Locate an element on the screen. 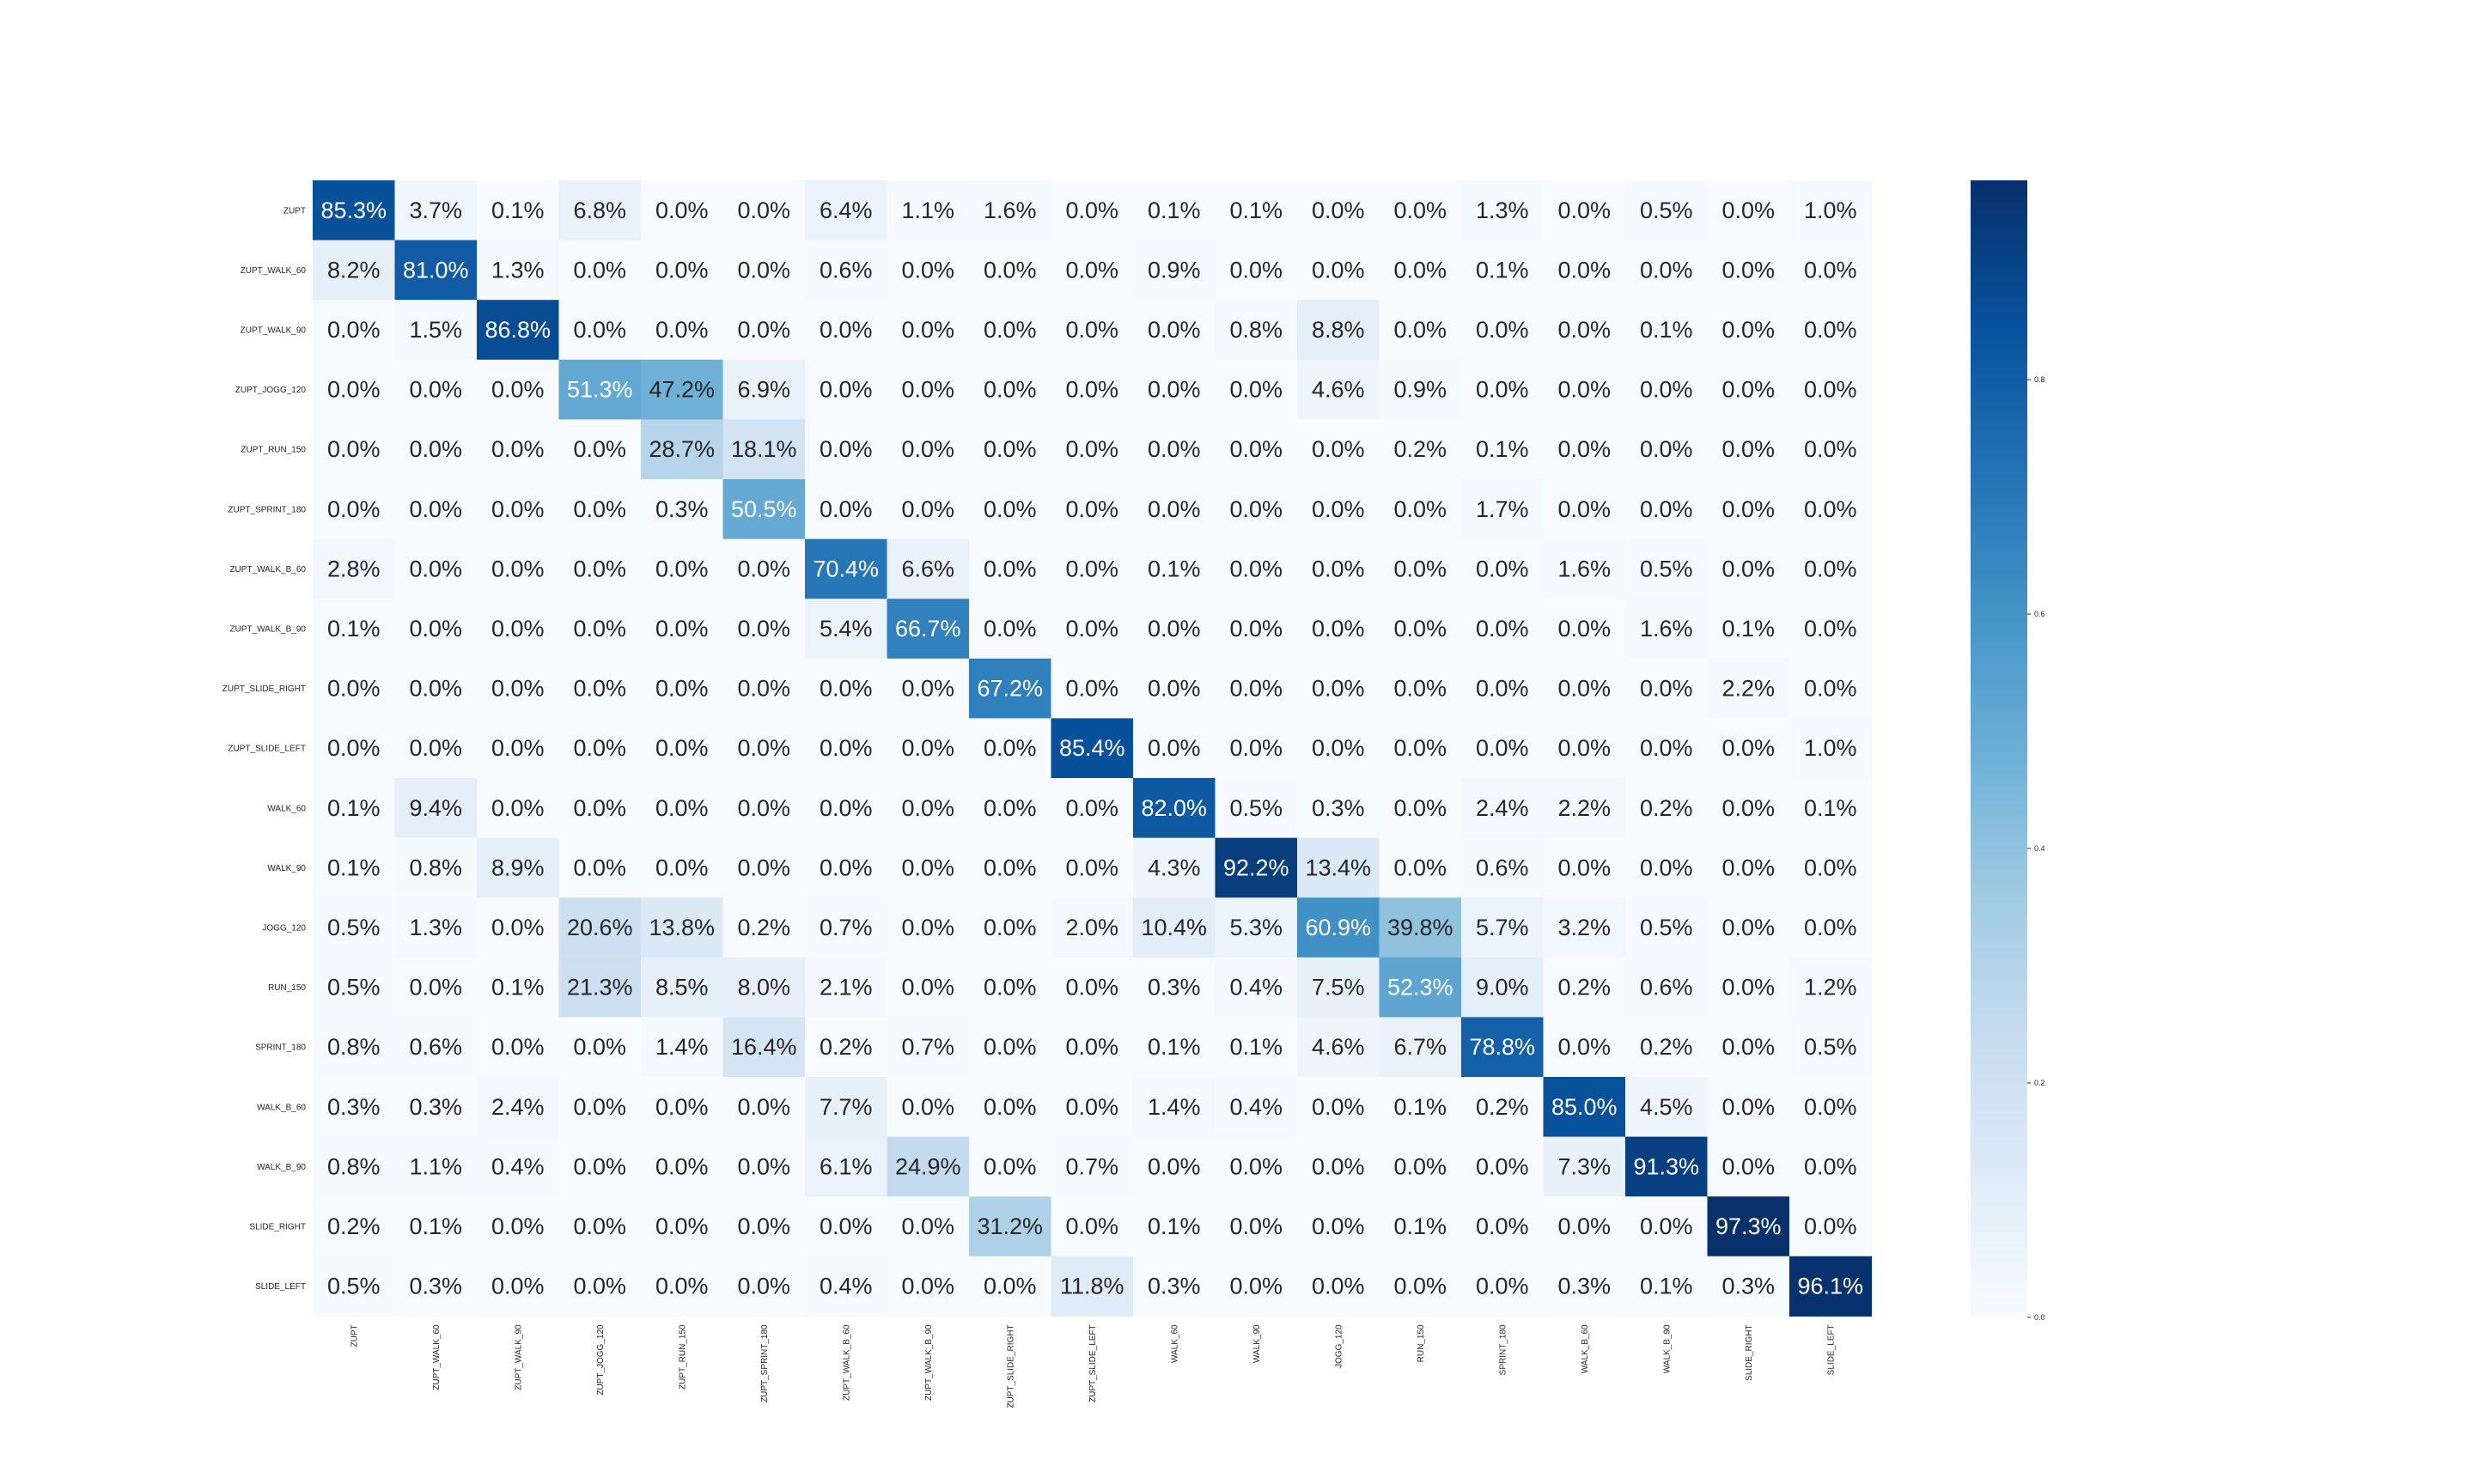 Image resolution: width=2474 pixels, height=1484 pixels. cell-value-label: 0.6% is located at coordinates (435, 1047).